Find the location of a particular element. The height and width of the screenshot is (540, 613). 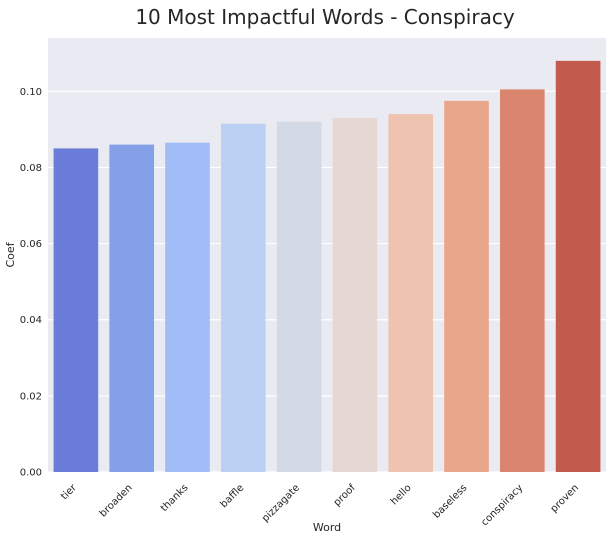

y-tick-labels: 0.00 0.02 0.04 0.06 0.08 0.10 is located at coordinates (31, 283).